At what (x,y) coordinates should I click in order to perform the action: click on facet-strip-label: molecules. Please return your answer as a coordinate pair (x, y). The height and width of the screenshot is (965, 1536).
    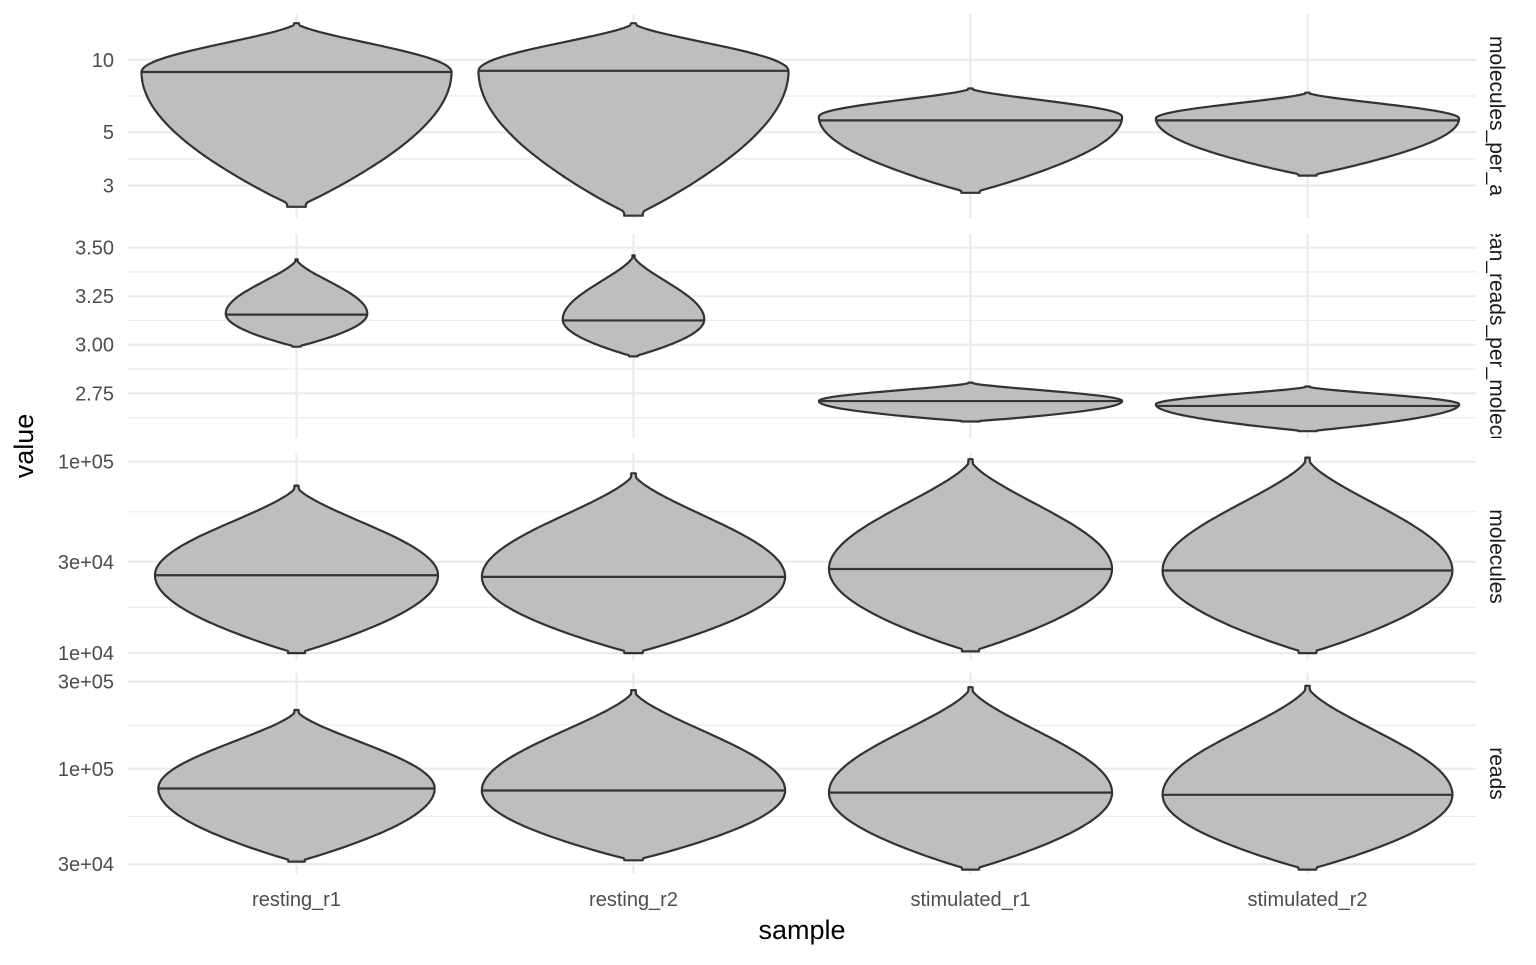
    Looking at the image, I should click on (1496, 556).